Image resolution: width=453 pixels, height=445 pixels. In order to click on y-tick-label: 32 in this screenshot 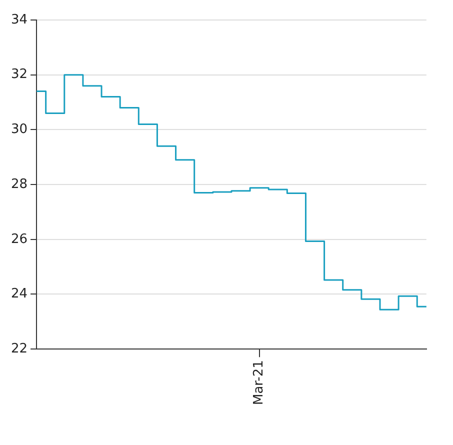, I will do `click(19, 74)`.